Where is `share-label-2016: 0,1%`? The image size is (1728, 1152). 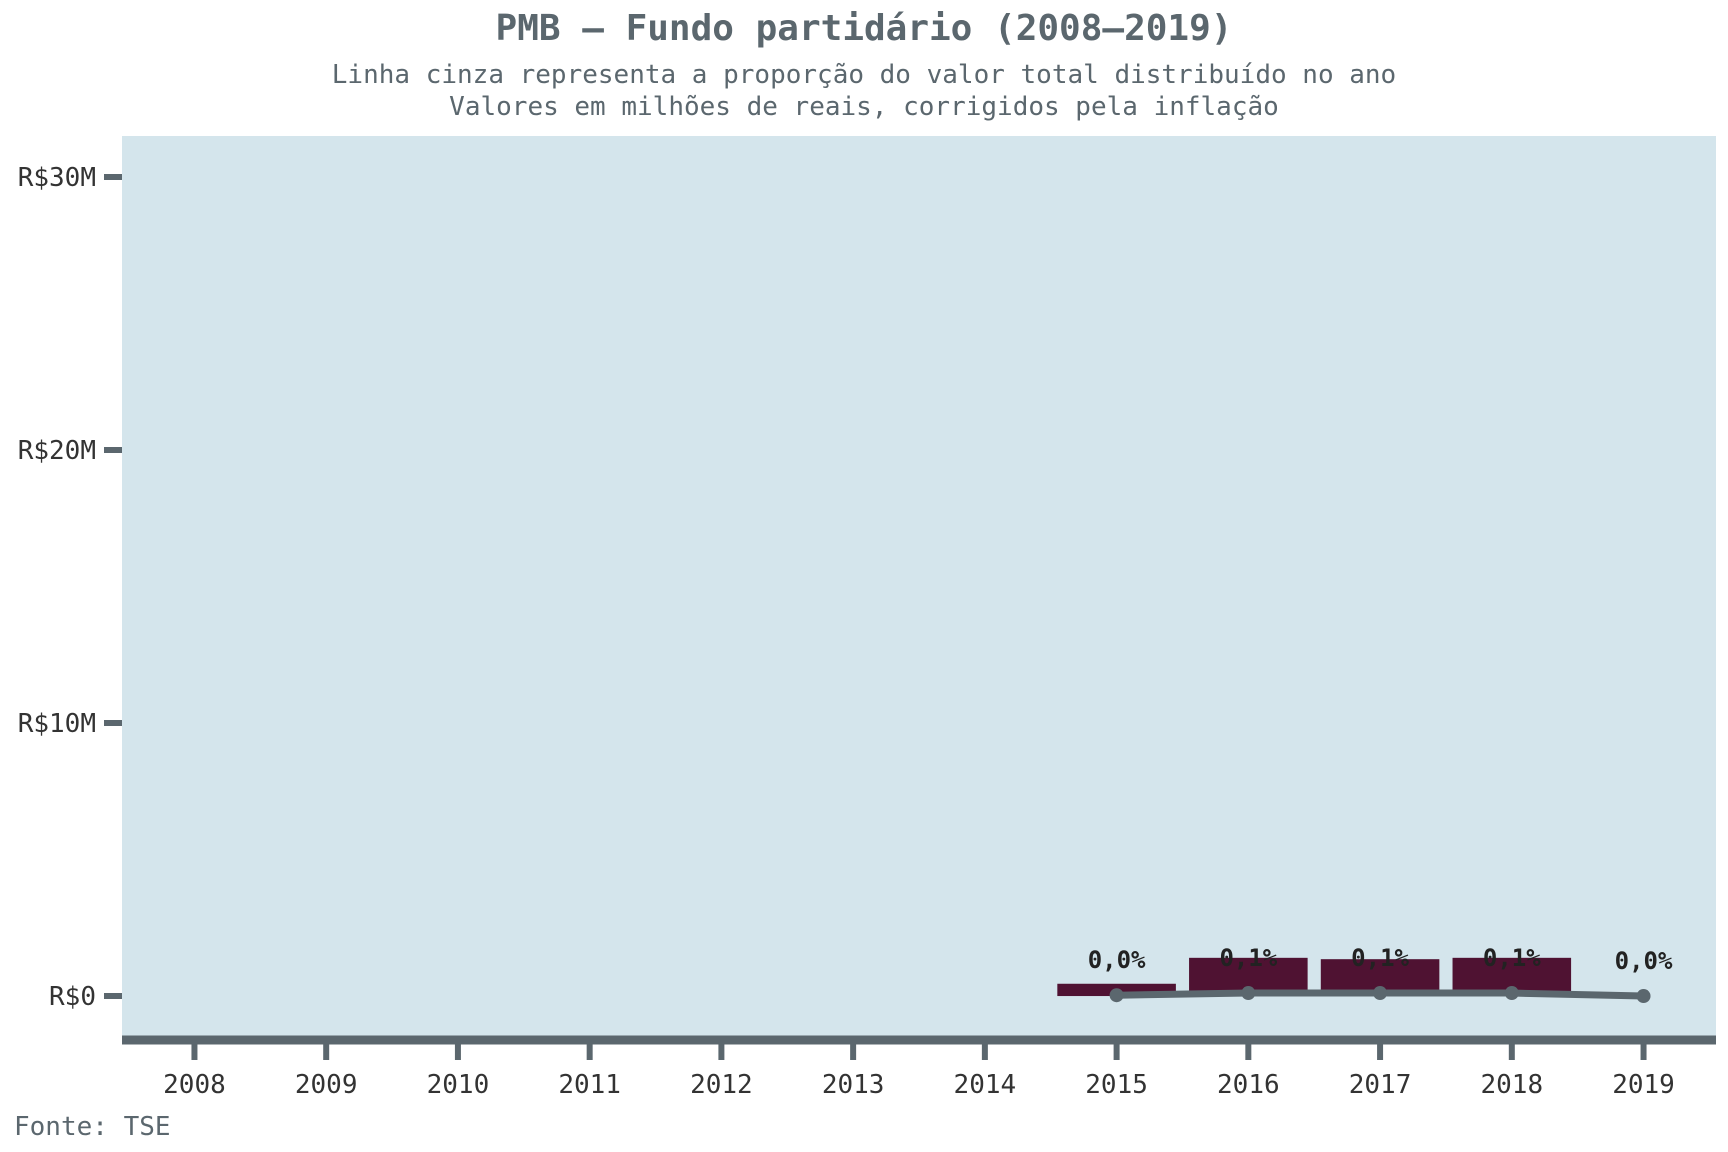
share-label-2016: 0,1% is located at coordinates (1248, 958).